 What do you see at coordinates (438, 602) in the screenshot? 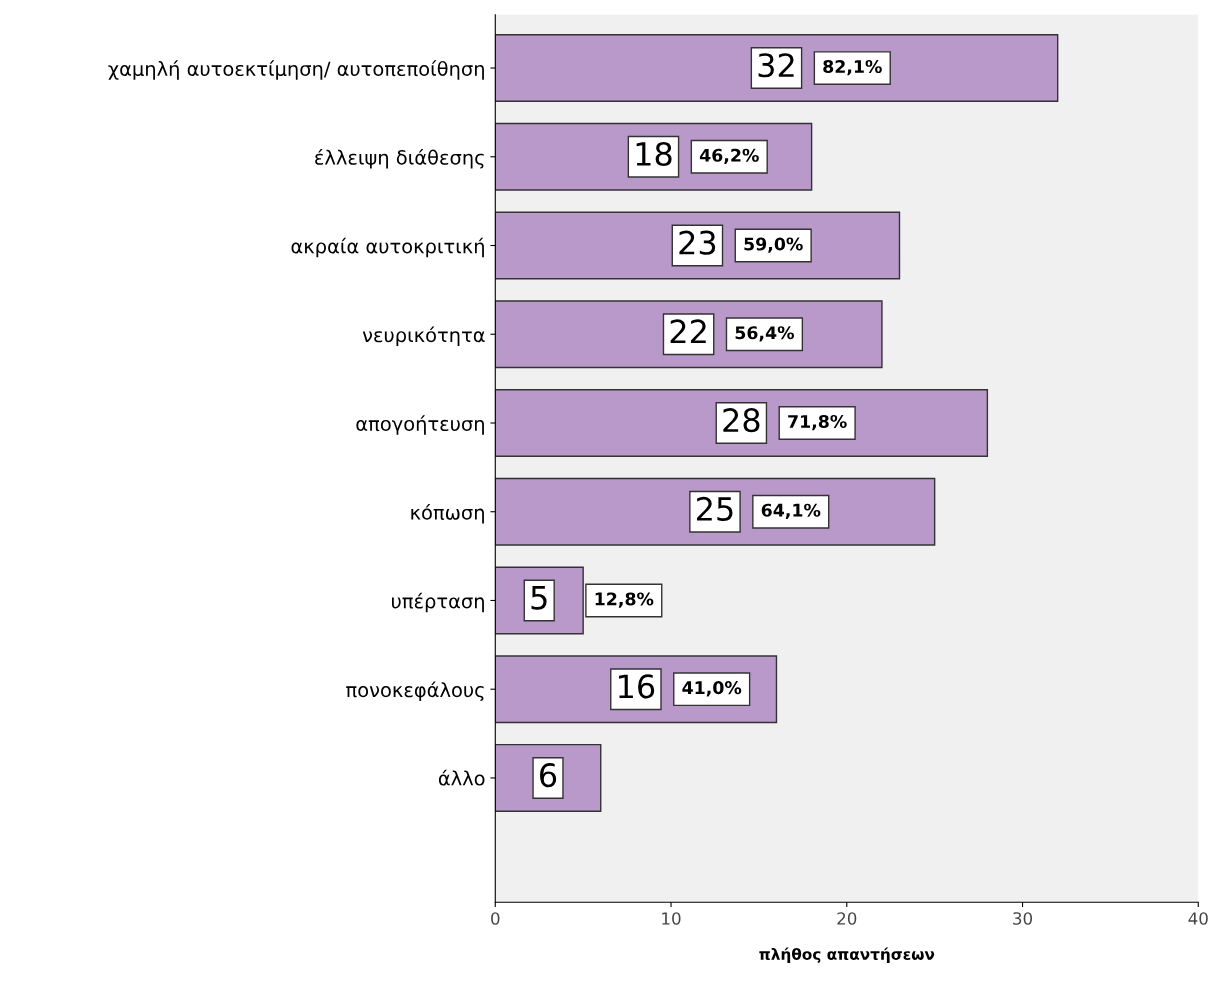
I see `y-tick-label: υπέρταση` at bounding box center [438, 602].